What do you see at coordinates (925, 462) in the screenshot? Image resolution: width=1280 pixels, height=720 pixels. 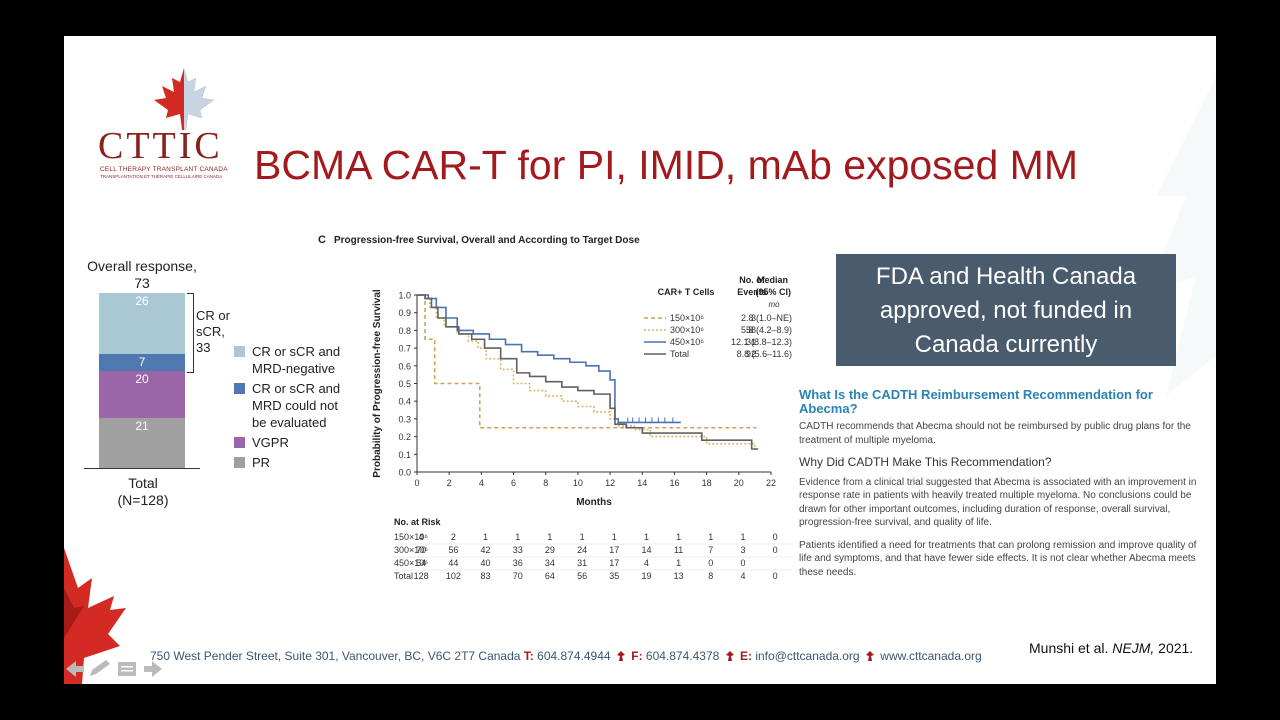 I see `cadth-subheading: Why Did CADTH Make This Recommendation?` at bounding box center [925, 462].